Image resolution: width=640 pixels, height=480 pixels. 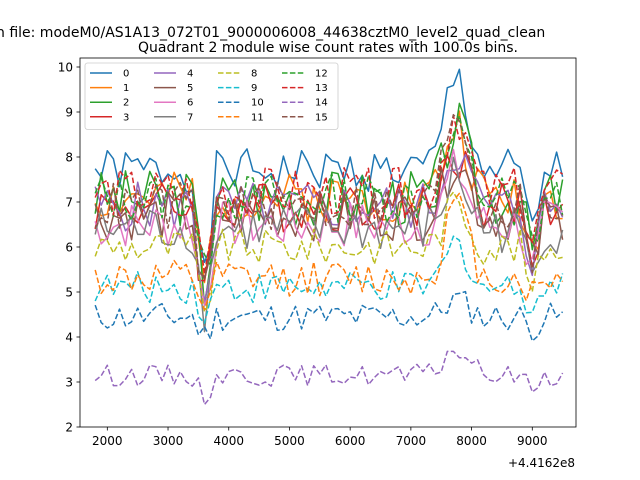 What do you see at coordinates (532, 441) in the screenshot?
I see `x-tick-label: 9000` at bounding box center [532, 441].